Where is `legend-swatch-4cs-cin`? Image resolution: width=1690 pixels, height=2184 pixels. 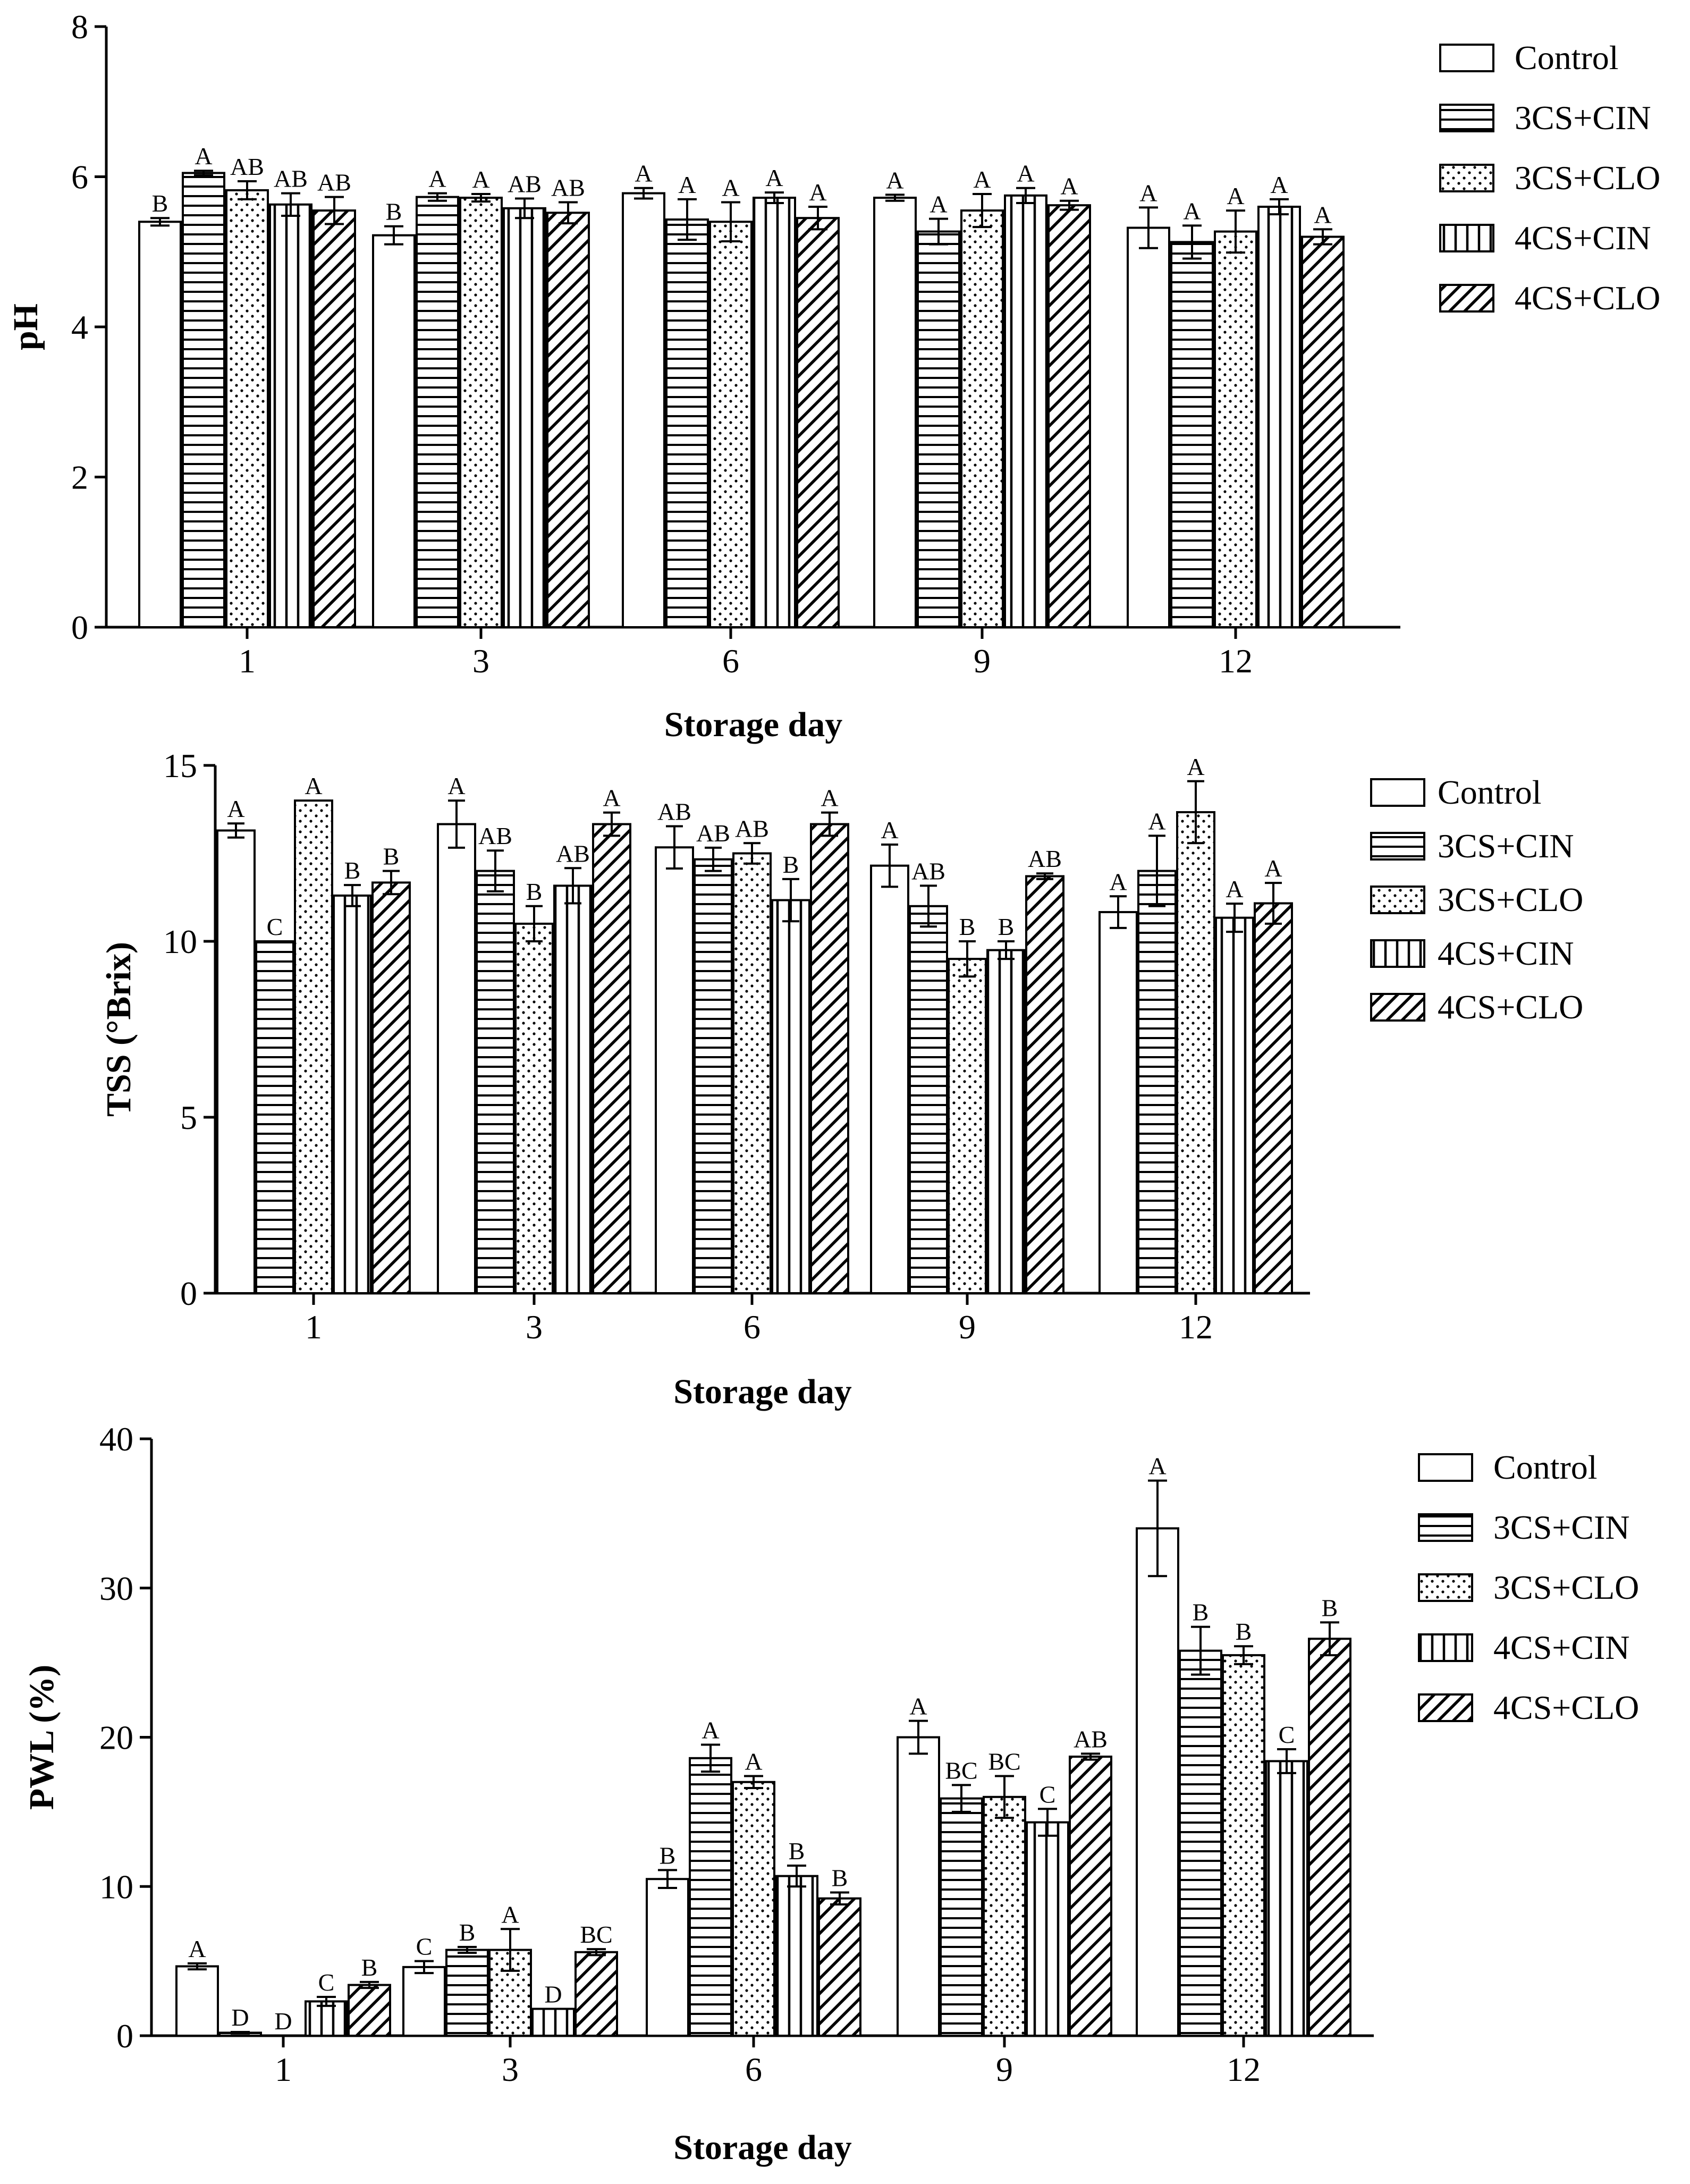
legend-swatch-4cs-cin is located at coordinates (1445, 1647).